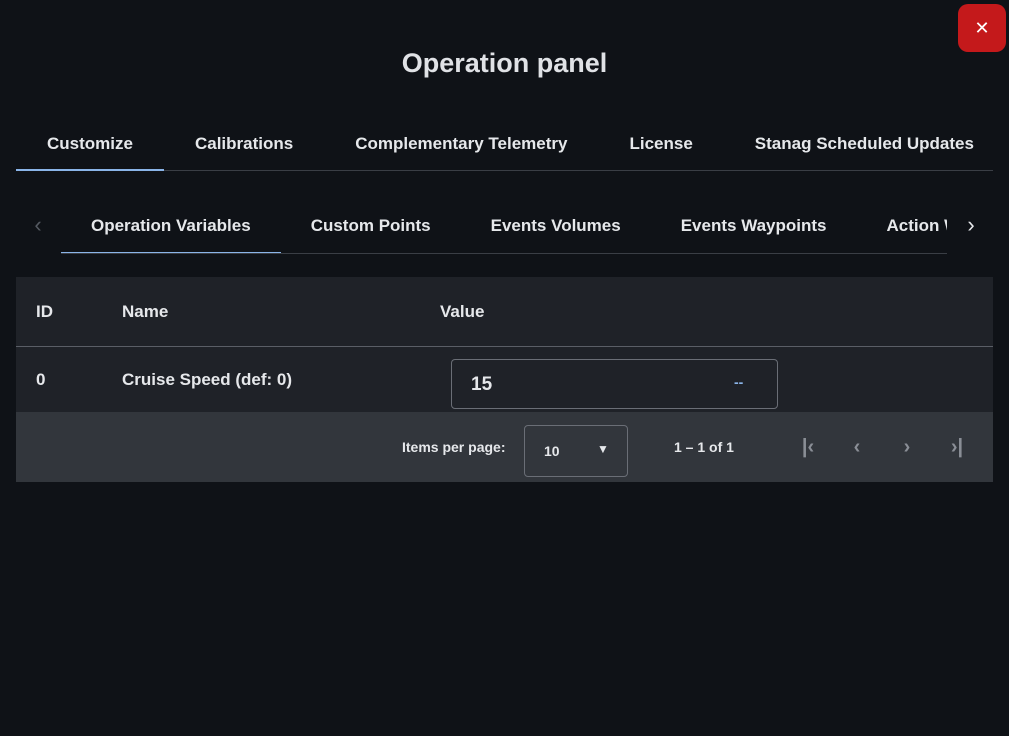  I want to click on row-id: 0, so click(41, 379).